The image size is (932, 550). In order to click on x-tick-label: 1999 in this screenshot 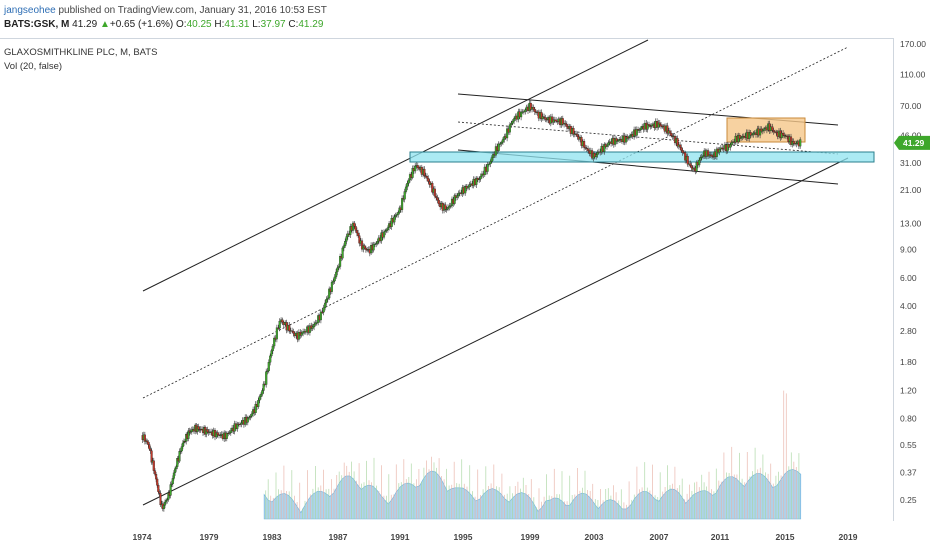, I will do `click(530, 537)`.